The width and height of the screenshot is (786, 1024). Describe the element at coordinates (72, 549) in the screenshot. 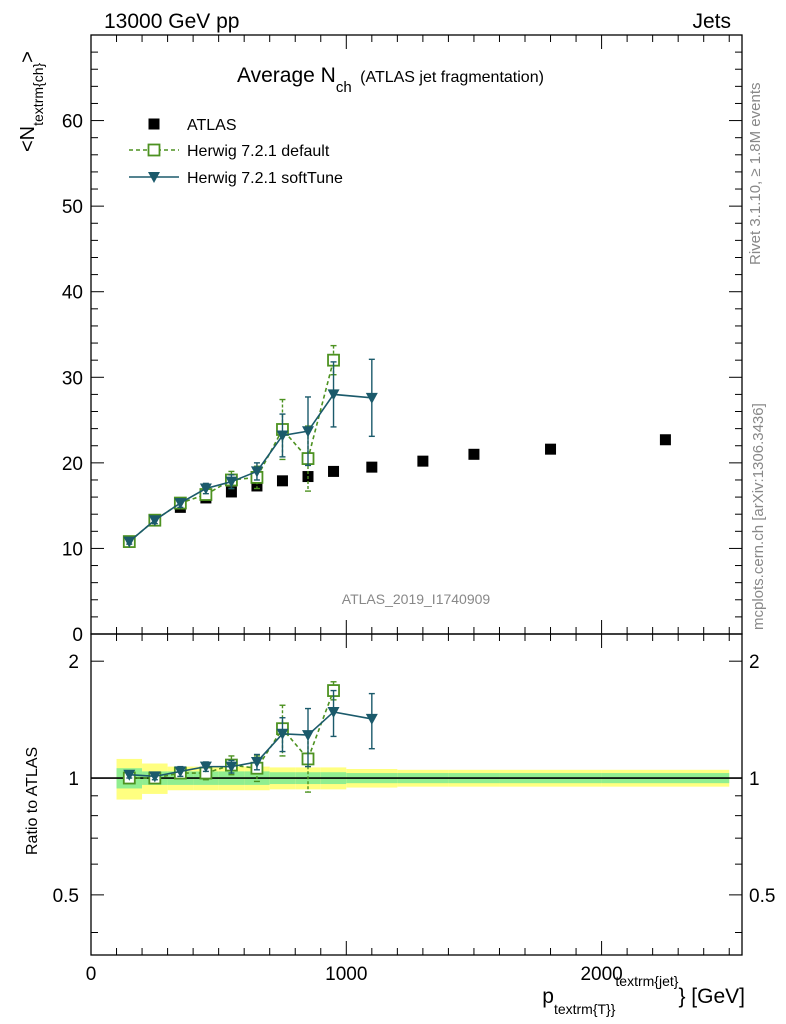

I see `main-y-tick-label: 10` at that location.